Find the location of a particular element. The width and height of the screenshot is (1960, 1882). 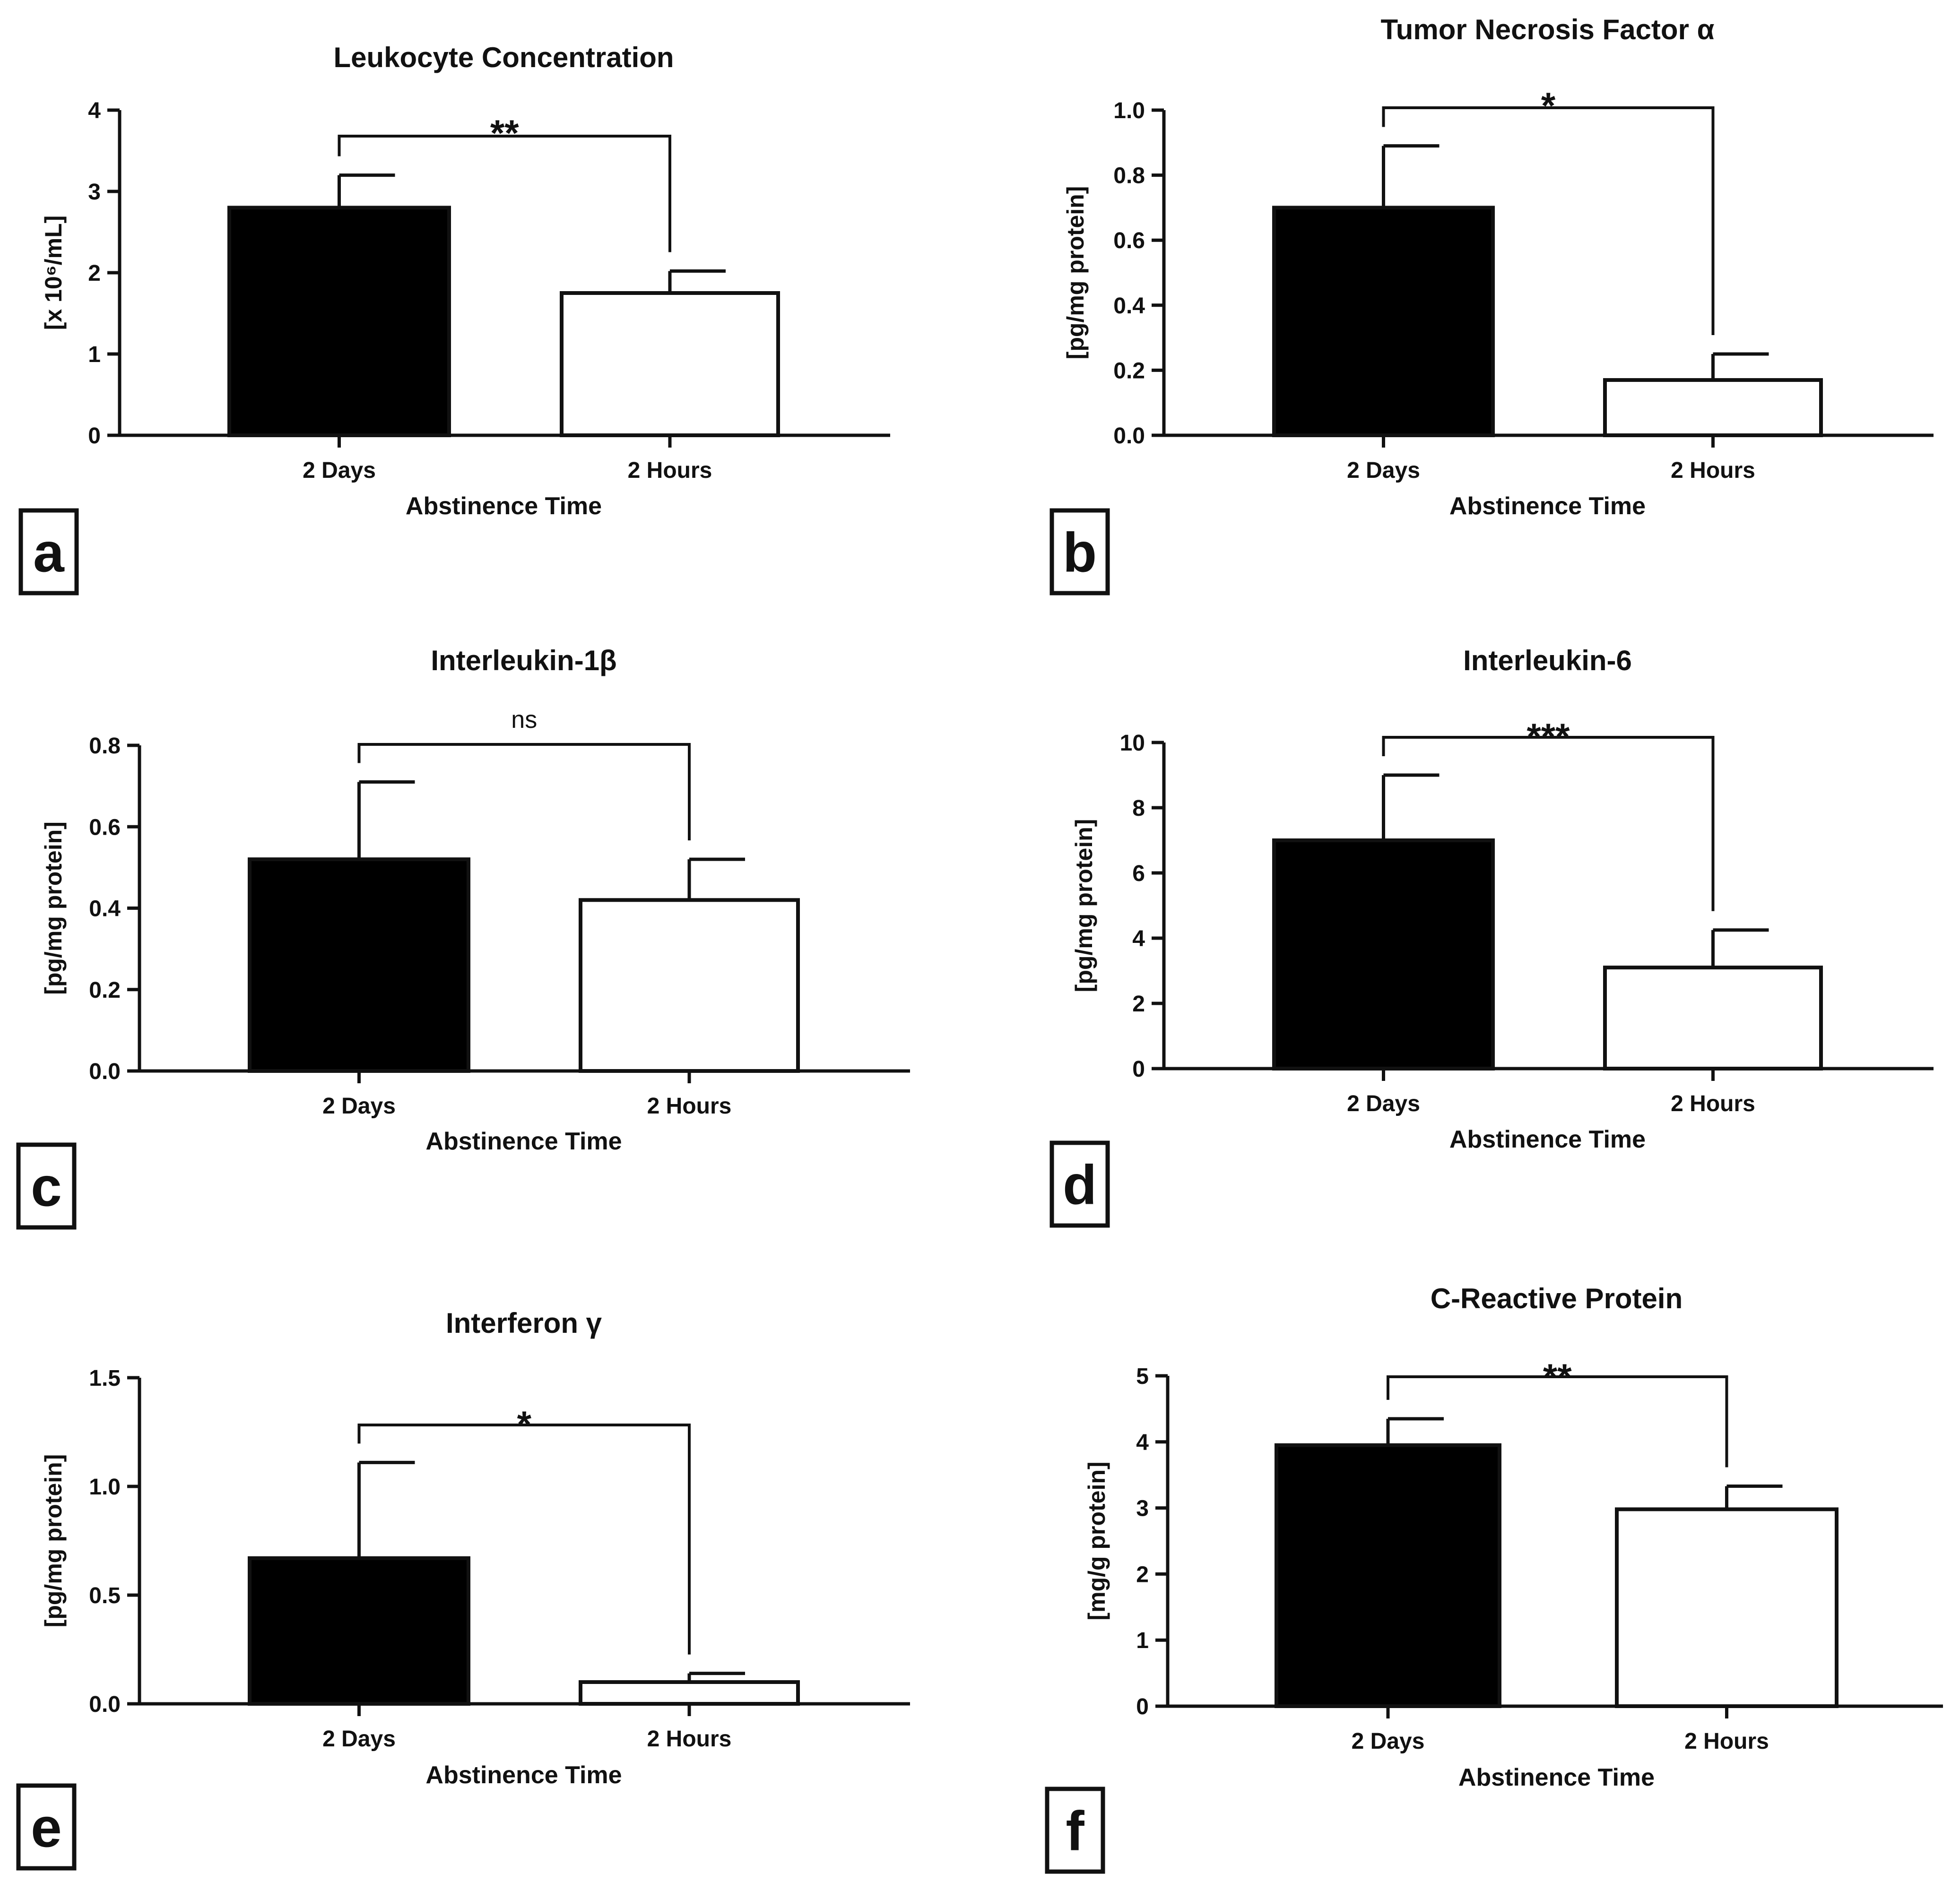

panel-letter: b is located at coordinates (1080, 553).